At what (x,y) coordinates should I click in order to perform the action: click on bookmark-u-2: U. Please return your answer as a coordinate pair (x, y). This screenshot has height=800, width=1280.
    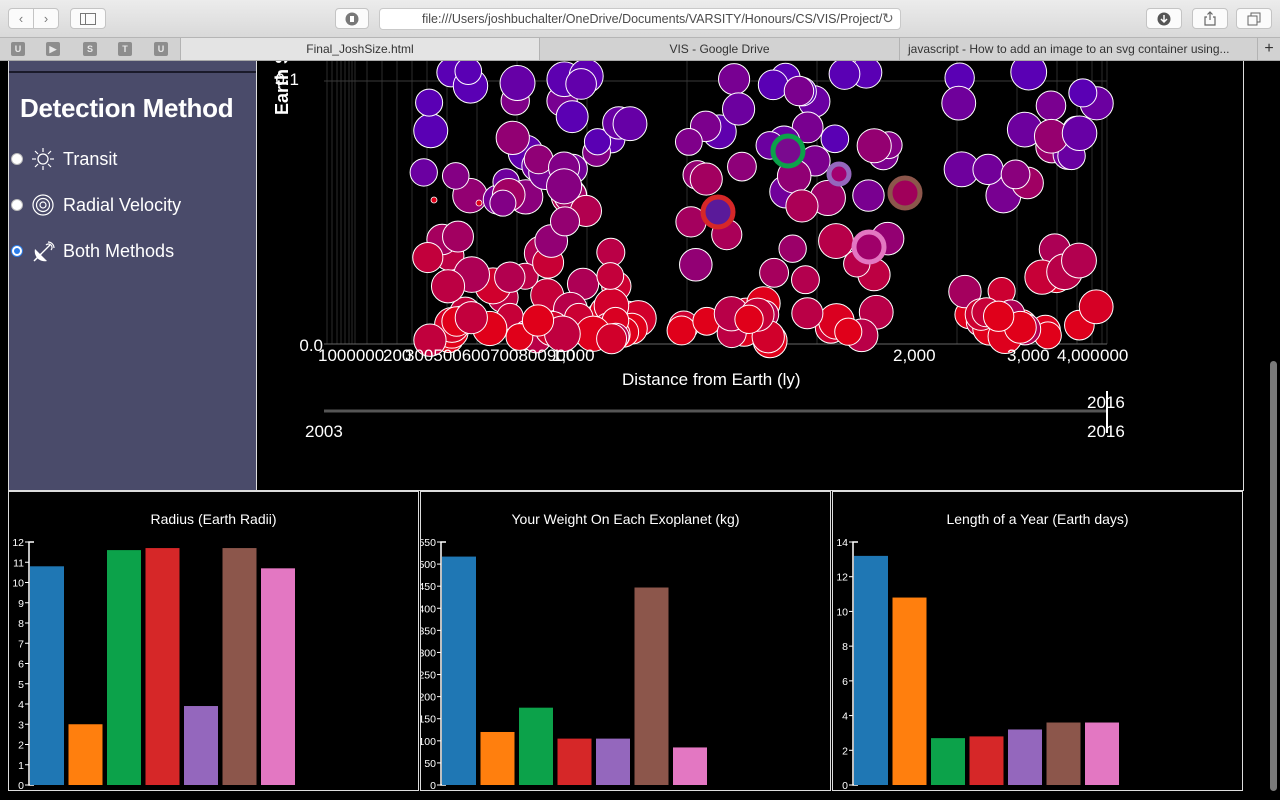
    Looking at the image, I should click on (161, 49).